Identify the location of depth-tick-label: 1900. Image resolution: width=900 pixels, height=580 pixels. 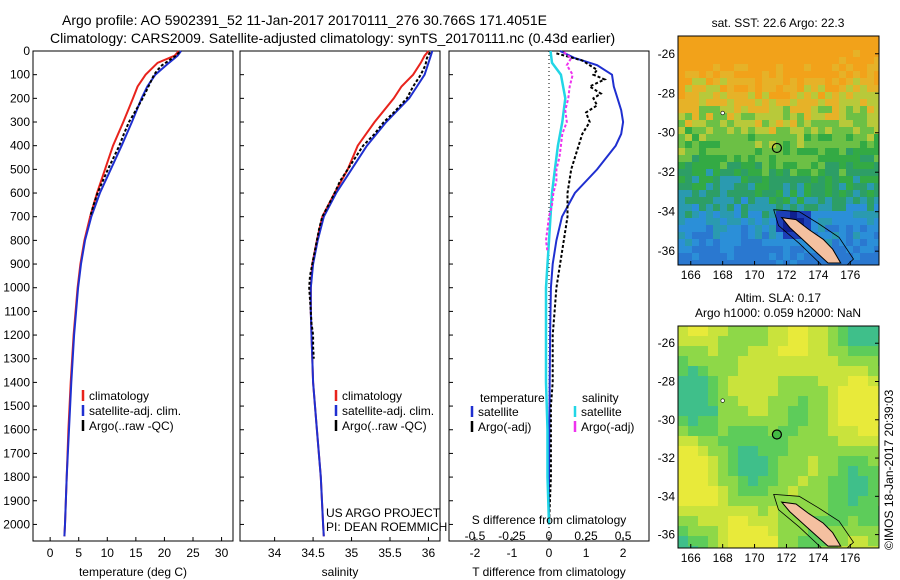
(16, 501).